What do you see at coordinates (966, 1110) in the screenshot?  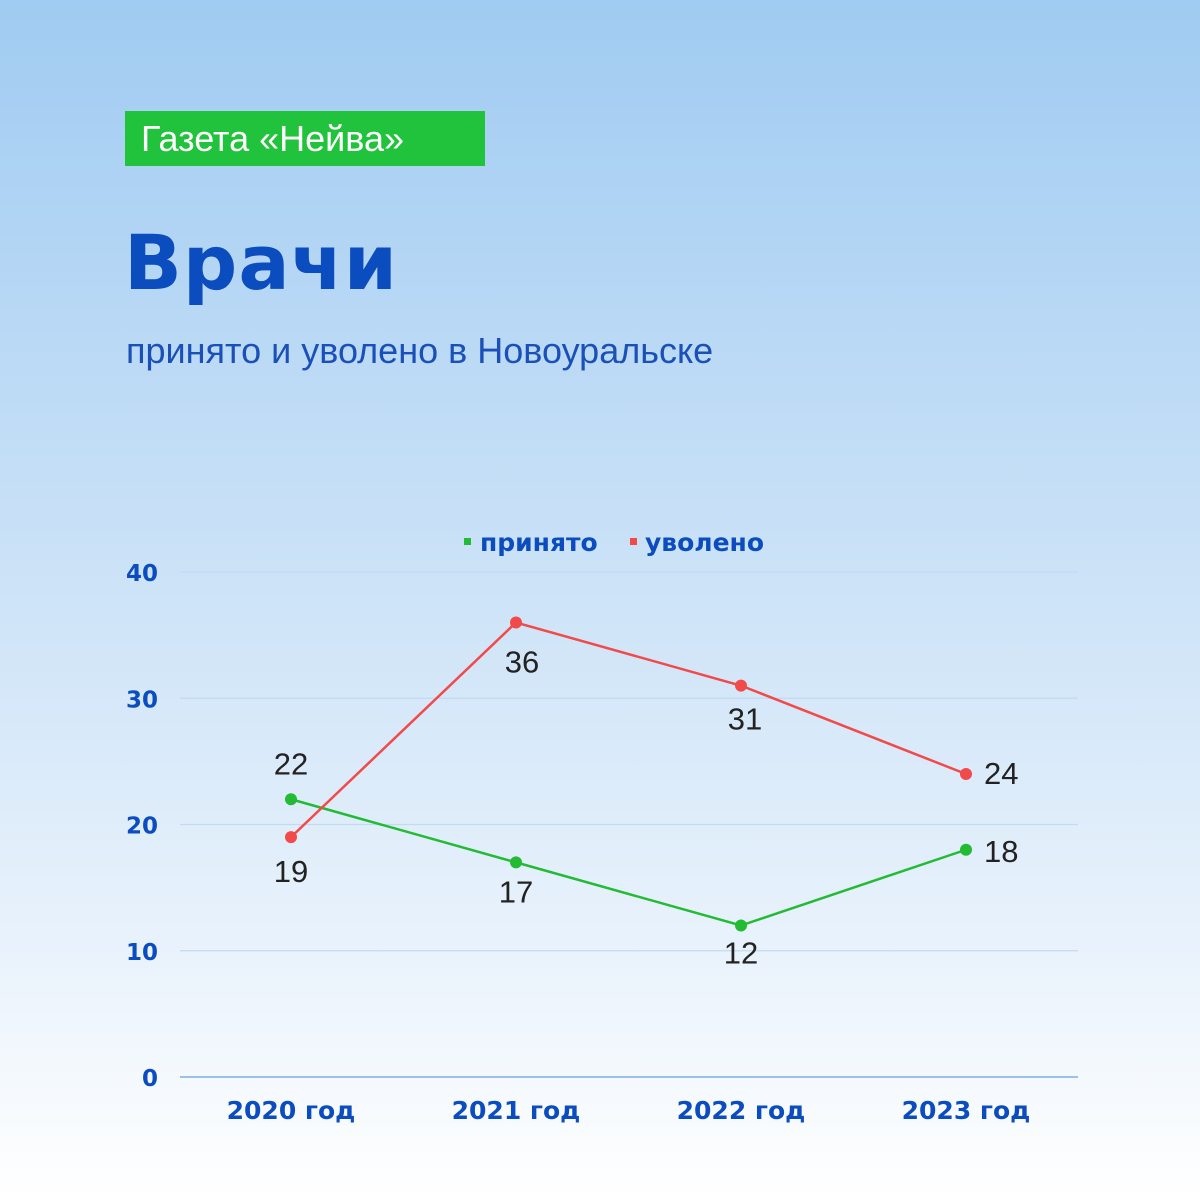 I see `x-tick-label: 2023 год` at bounding box center [966, 1110].